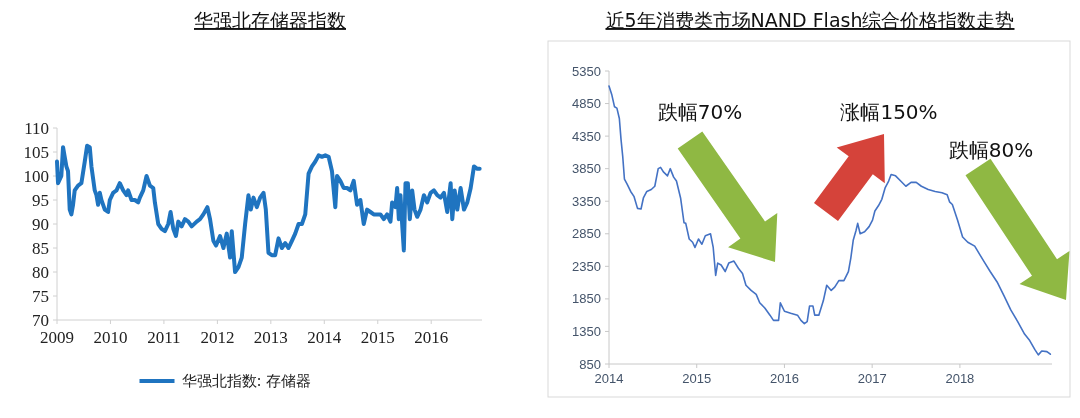  I want to click on y-tick-label: 2350, so click(586, 266).